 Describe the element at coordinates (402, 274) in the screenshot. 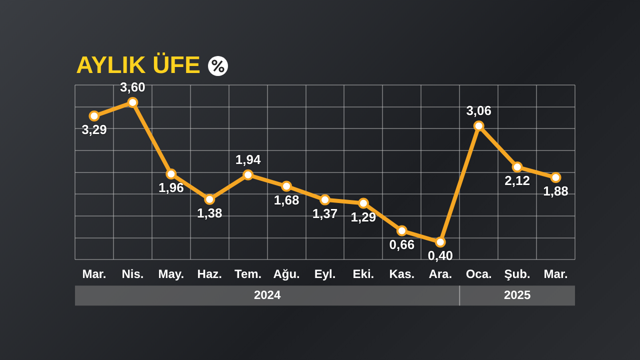

I see `x-tick-label: Kas.` at that location.